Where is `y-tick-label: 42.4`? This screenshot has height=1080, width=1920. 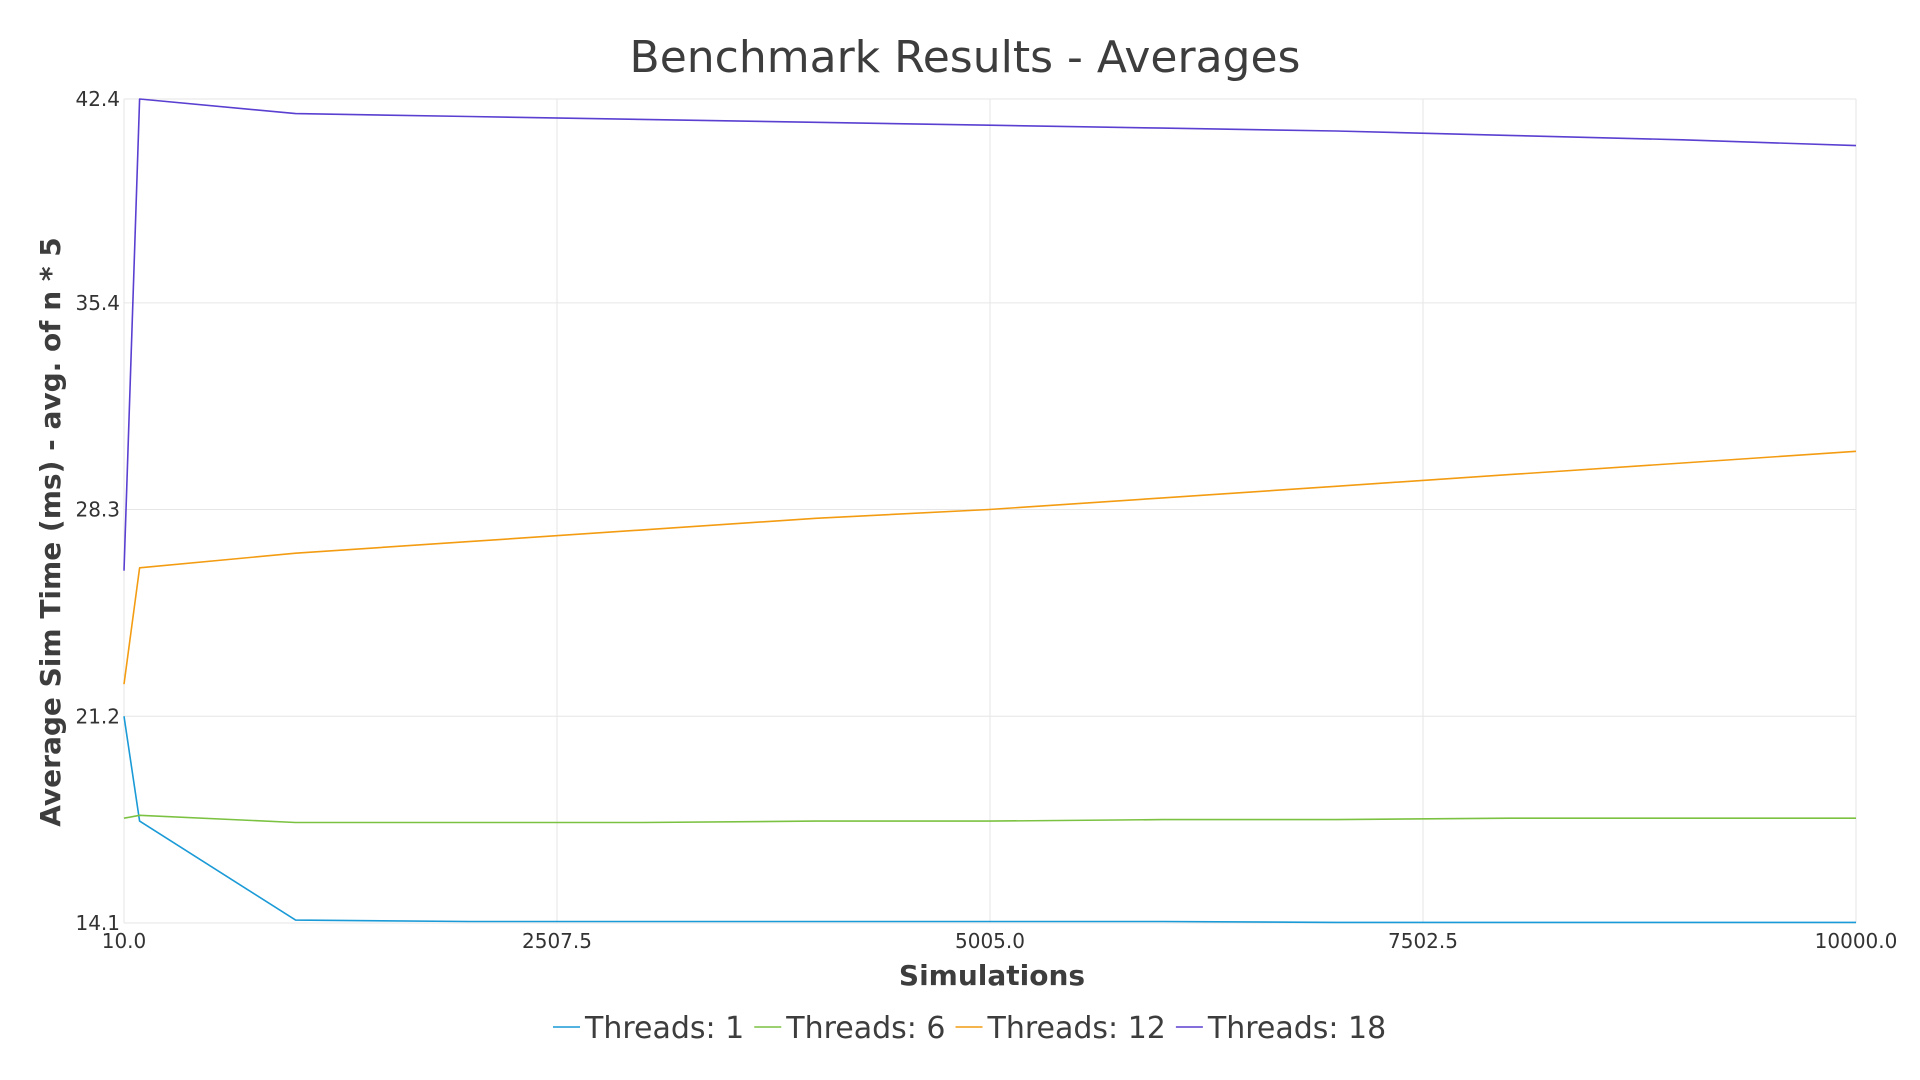 y-tick-label: 42.4 is located at coordinates (97, 99).